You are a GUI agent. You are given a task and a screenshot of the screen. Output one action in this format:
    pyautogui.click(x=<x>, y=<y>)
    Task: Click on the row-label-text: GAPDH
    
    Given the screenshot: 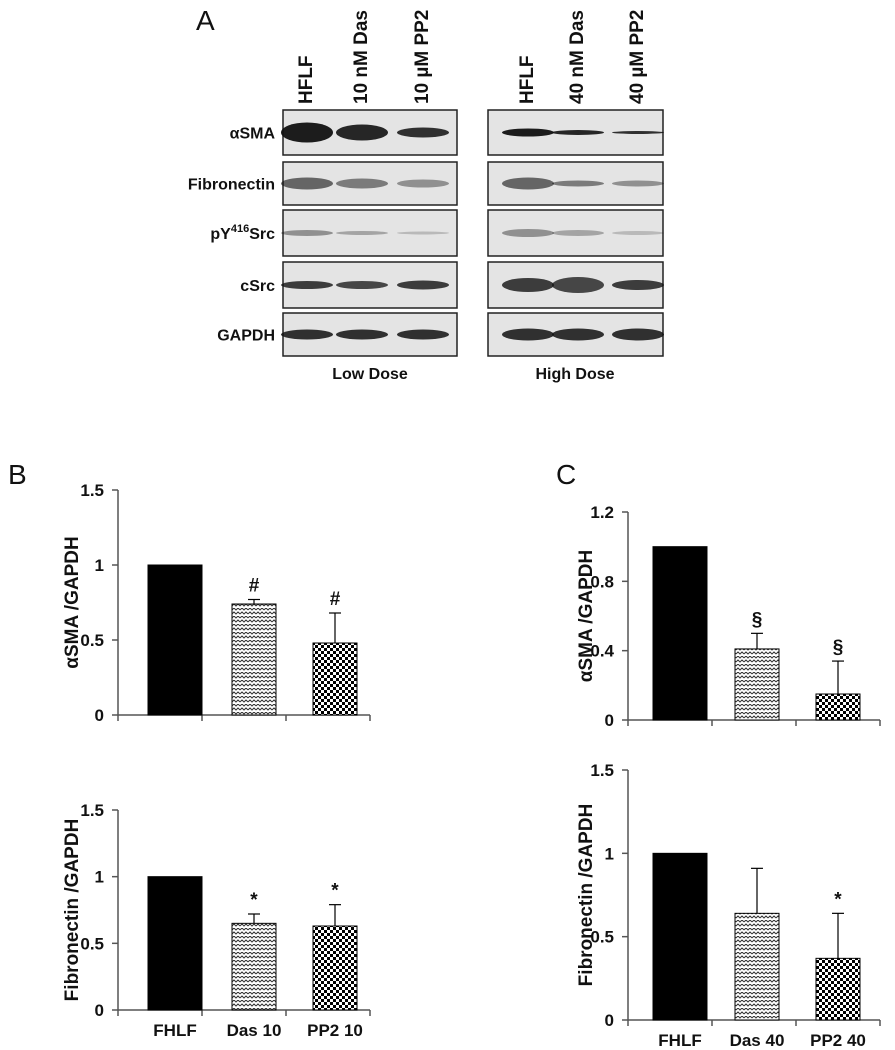 What is the action you would take?
    pyautogui.click(x=246, y=336)
    